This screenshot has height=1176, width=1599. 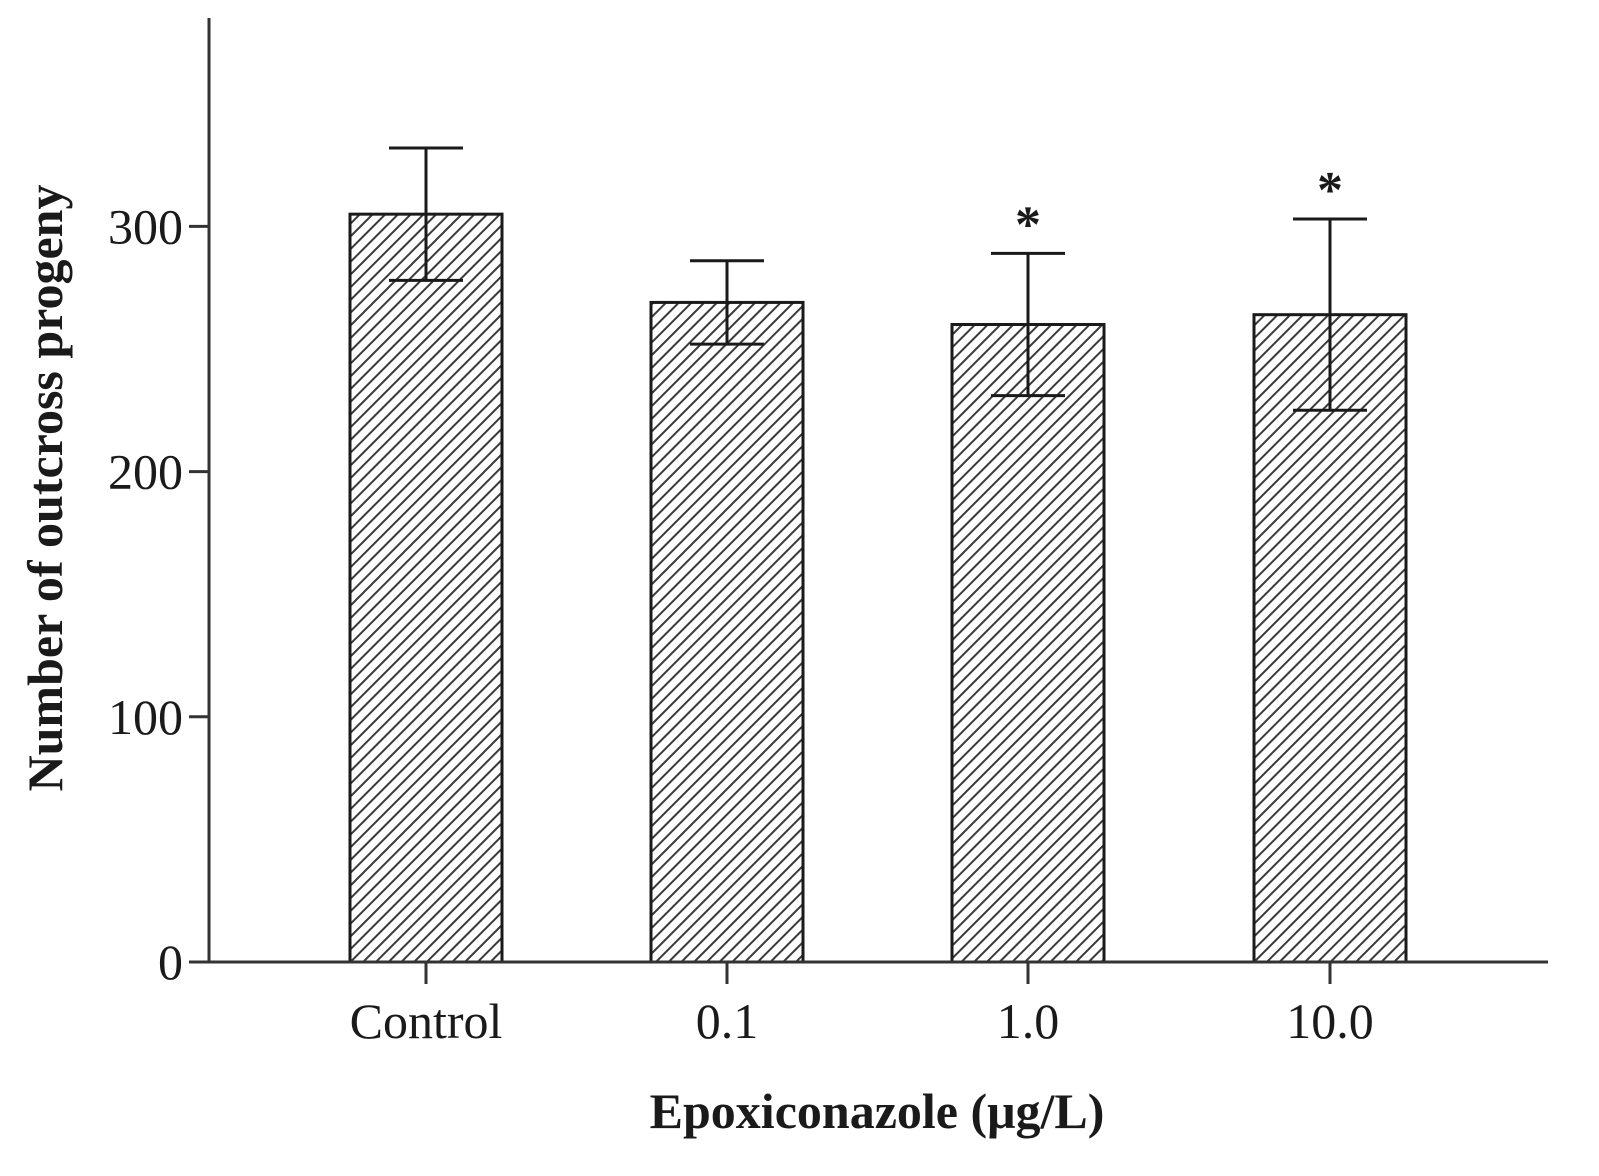 I want to click on x-tick-label-3: 1.0, so click(x=1028, y=1021).